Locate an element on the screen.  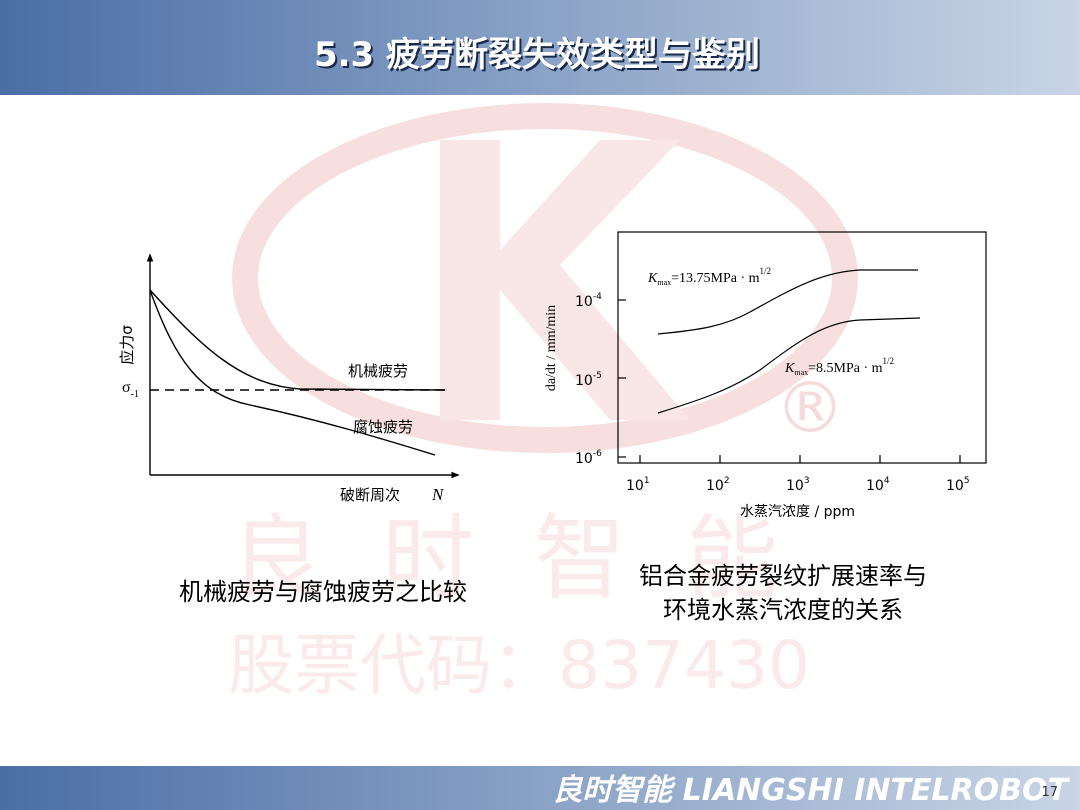
y-axis-label: 应力σ is located at coordinates (127, 345).